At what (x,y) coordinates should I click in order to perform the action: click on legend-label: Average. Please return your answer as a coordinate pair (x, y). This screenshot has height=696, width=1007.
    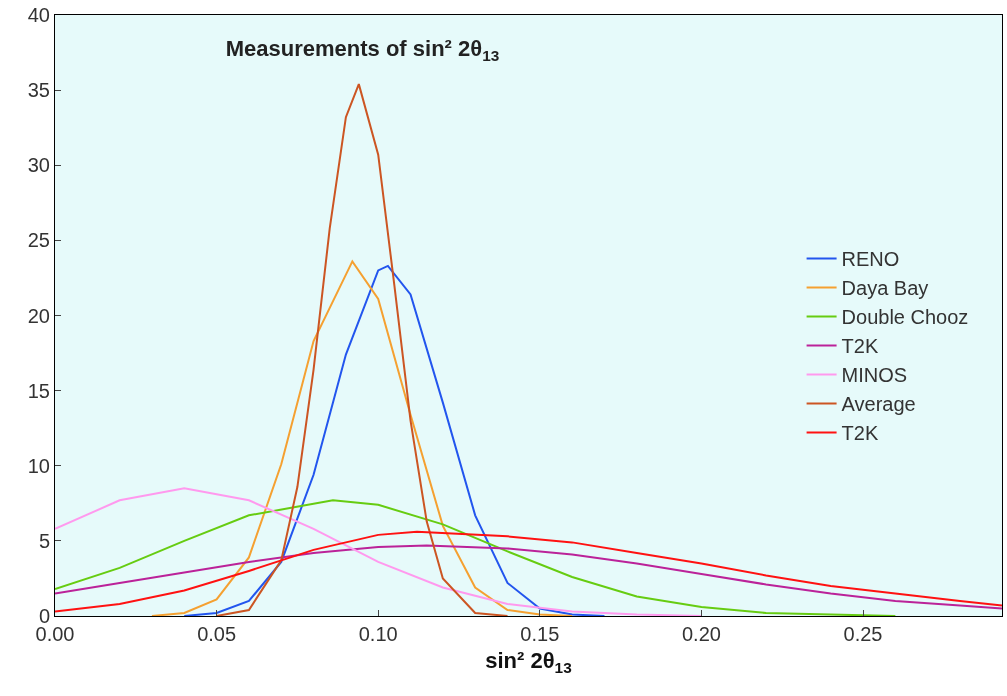
    Looking at the image, I should click on (878, 404).